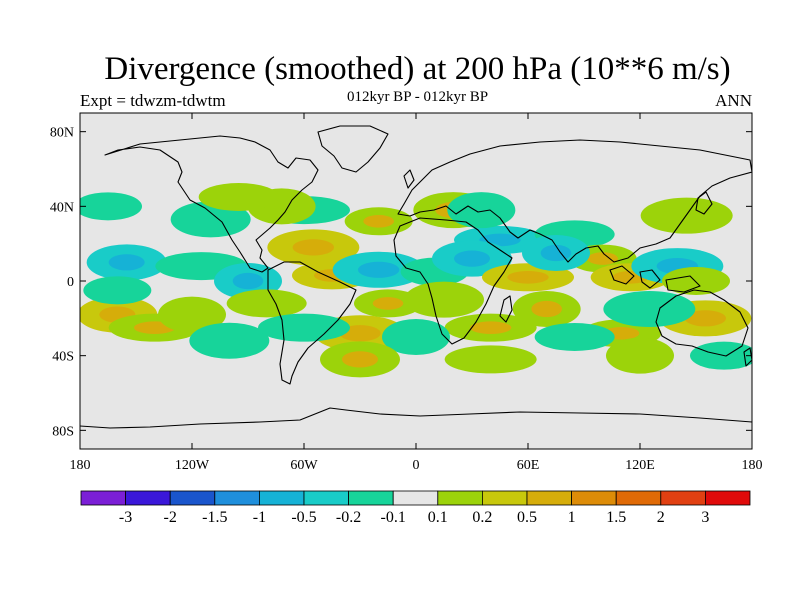 The width and height of the screenshot is (800, 600). What do you see at coordinates (214, 517) in the screenshot?
I see `colorbar-label-2: -1.5` at bounding box center [214, 517].